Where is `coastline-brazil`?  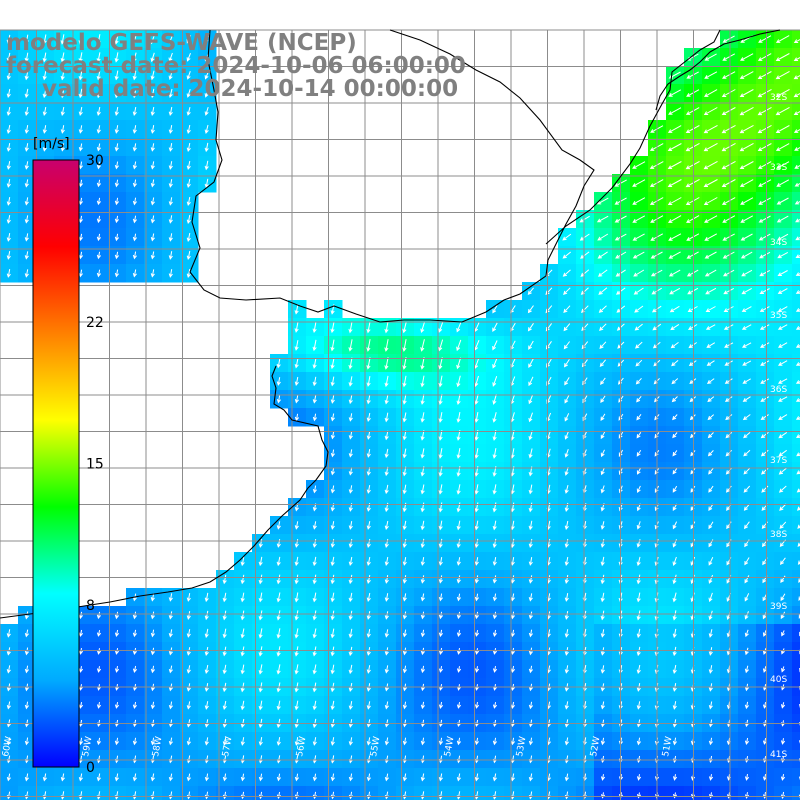 coastline-brazil is located at coordinates (633, 137).